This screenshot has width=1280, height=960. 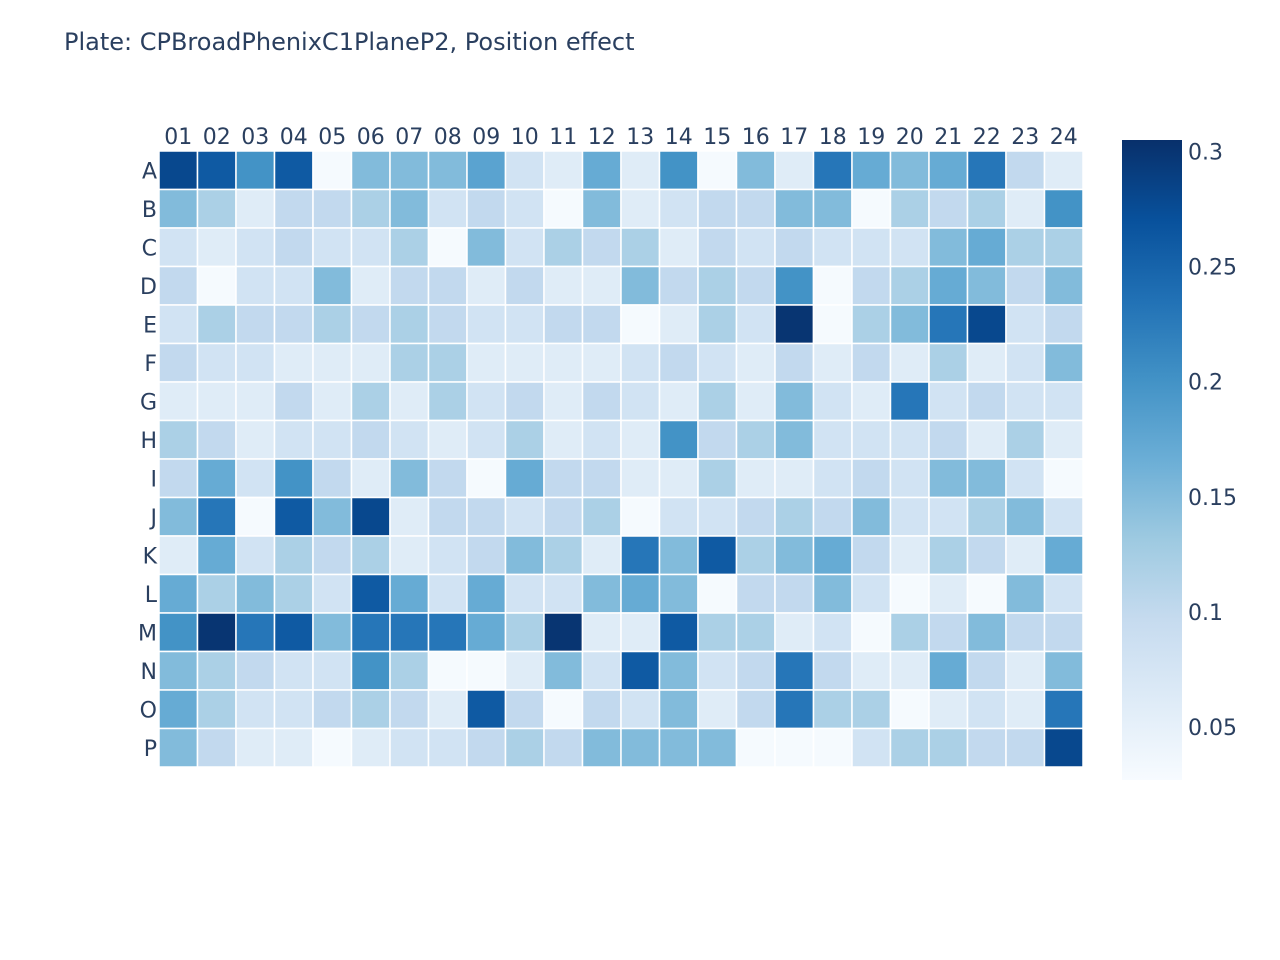 What do you see at coordinates (448, 137) in the screenshot?
I see `column-label: 08` at bounding box center [448, 137].